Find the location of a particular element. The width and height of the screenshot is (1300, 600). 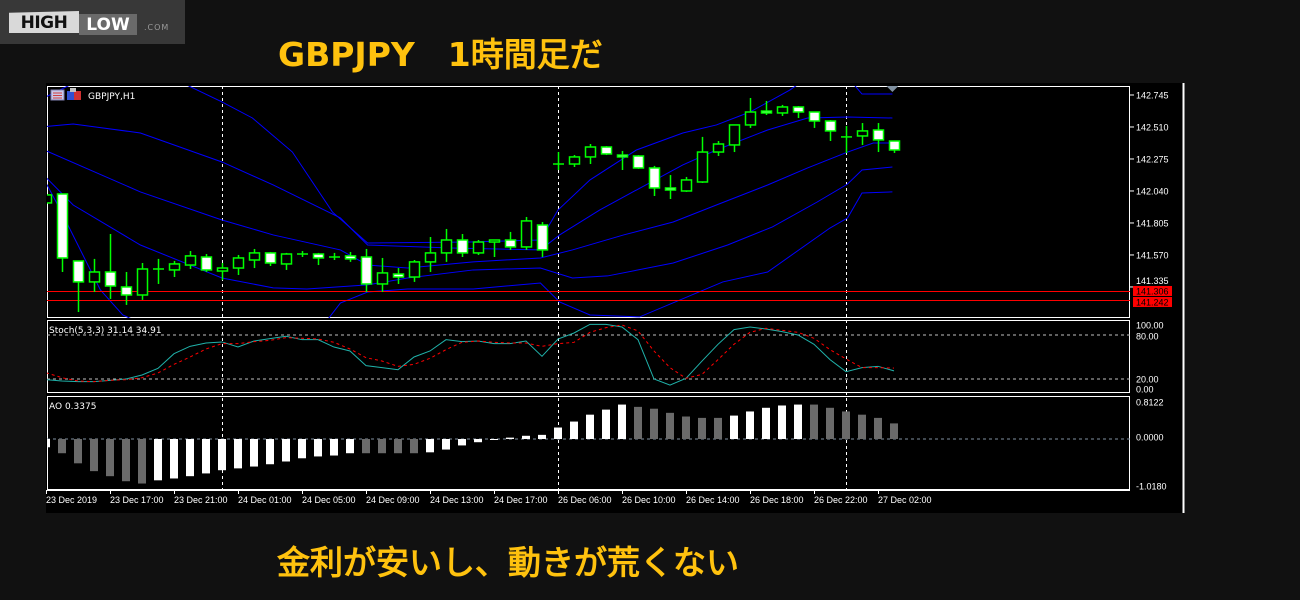

page-title: GBPJPY 1時間足だ is located at coordinates (440, 54).